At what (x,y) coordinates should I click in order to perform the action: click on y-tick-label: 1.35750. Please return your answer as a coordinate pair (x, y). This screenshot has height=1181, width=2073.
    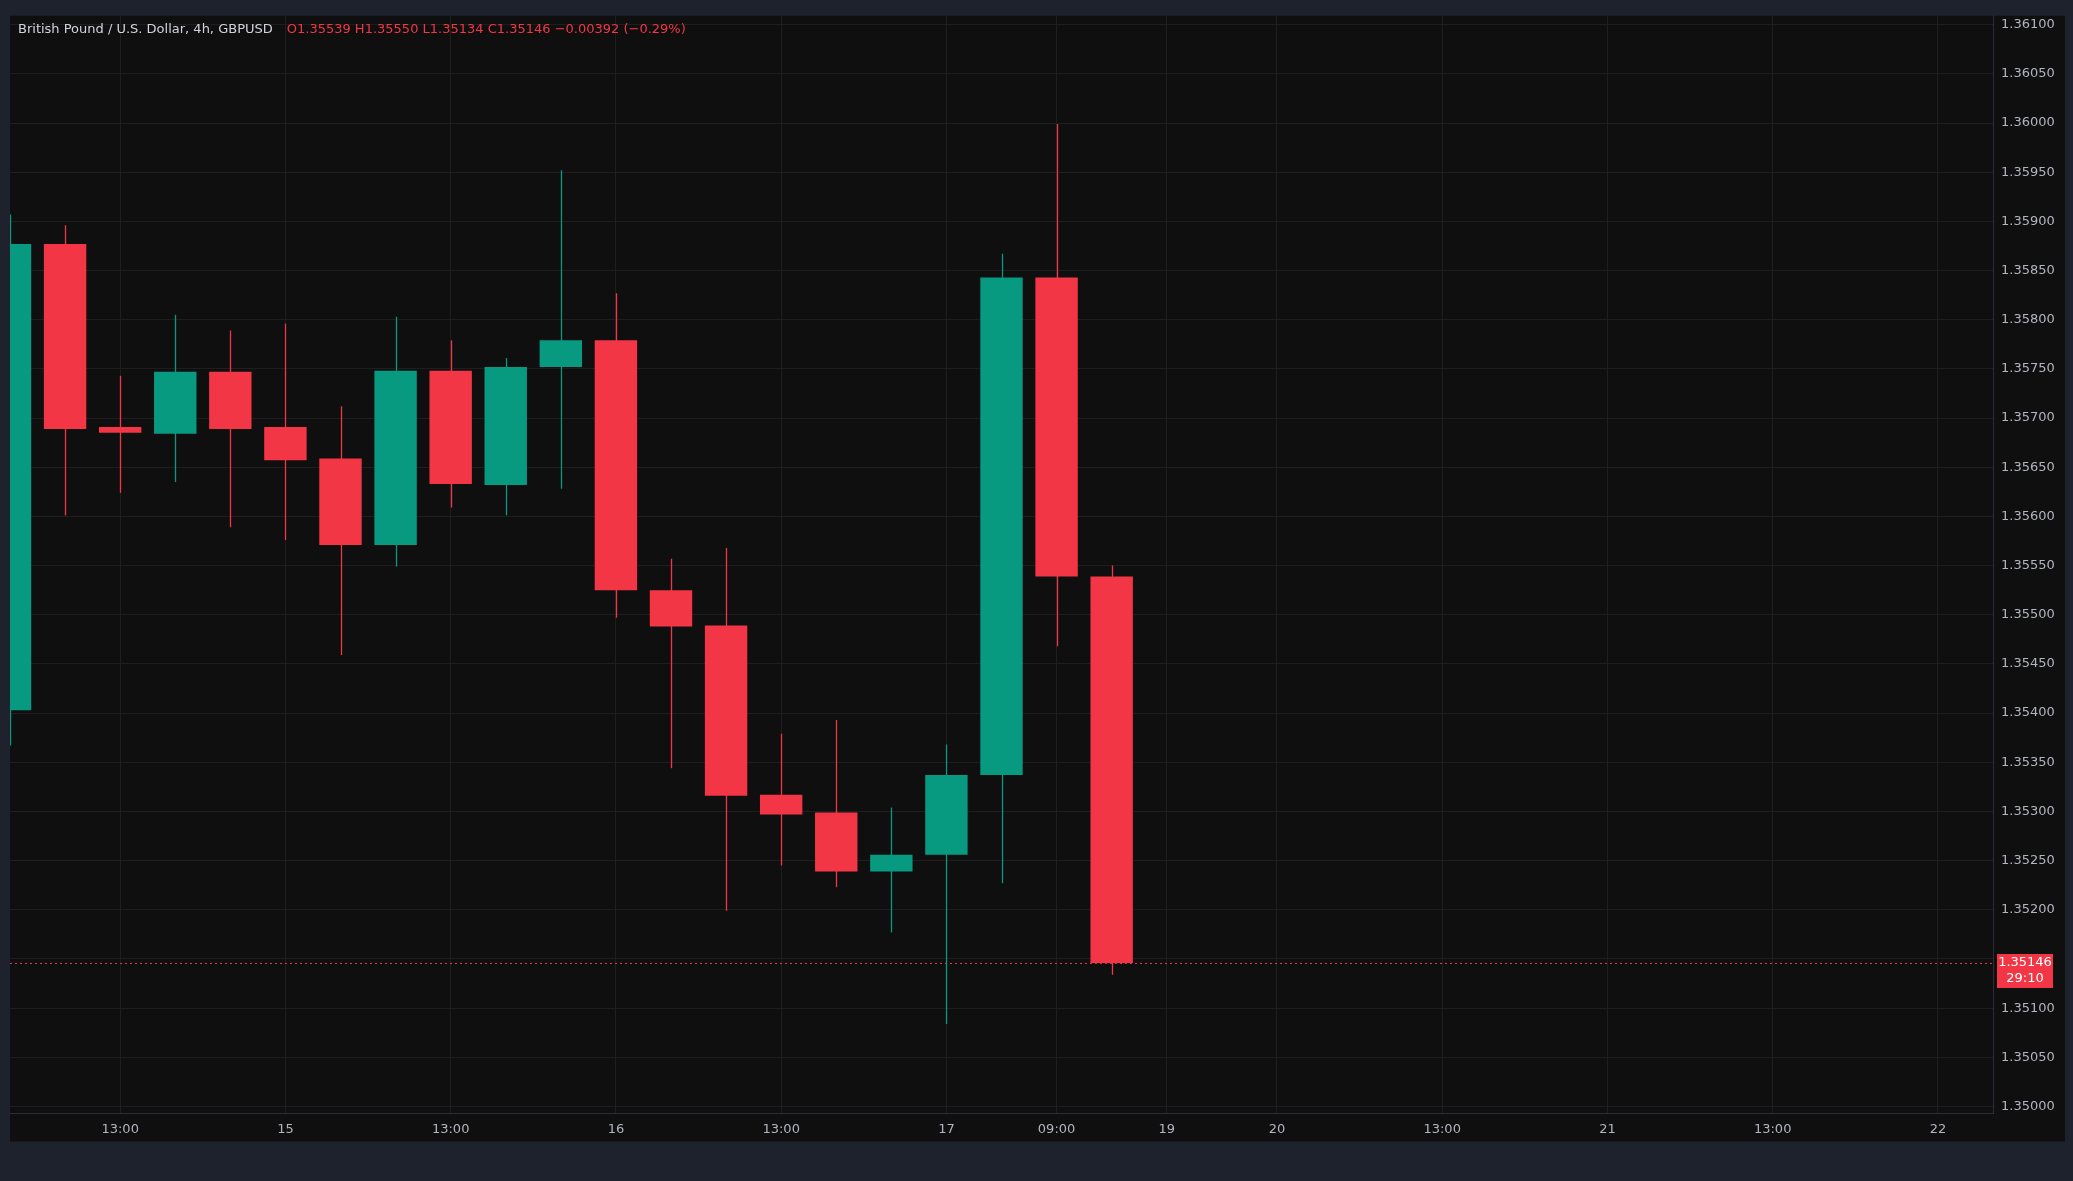
    Looking at the image, I should click on (2028, 368).